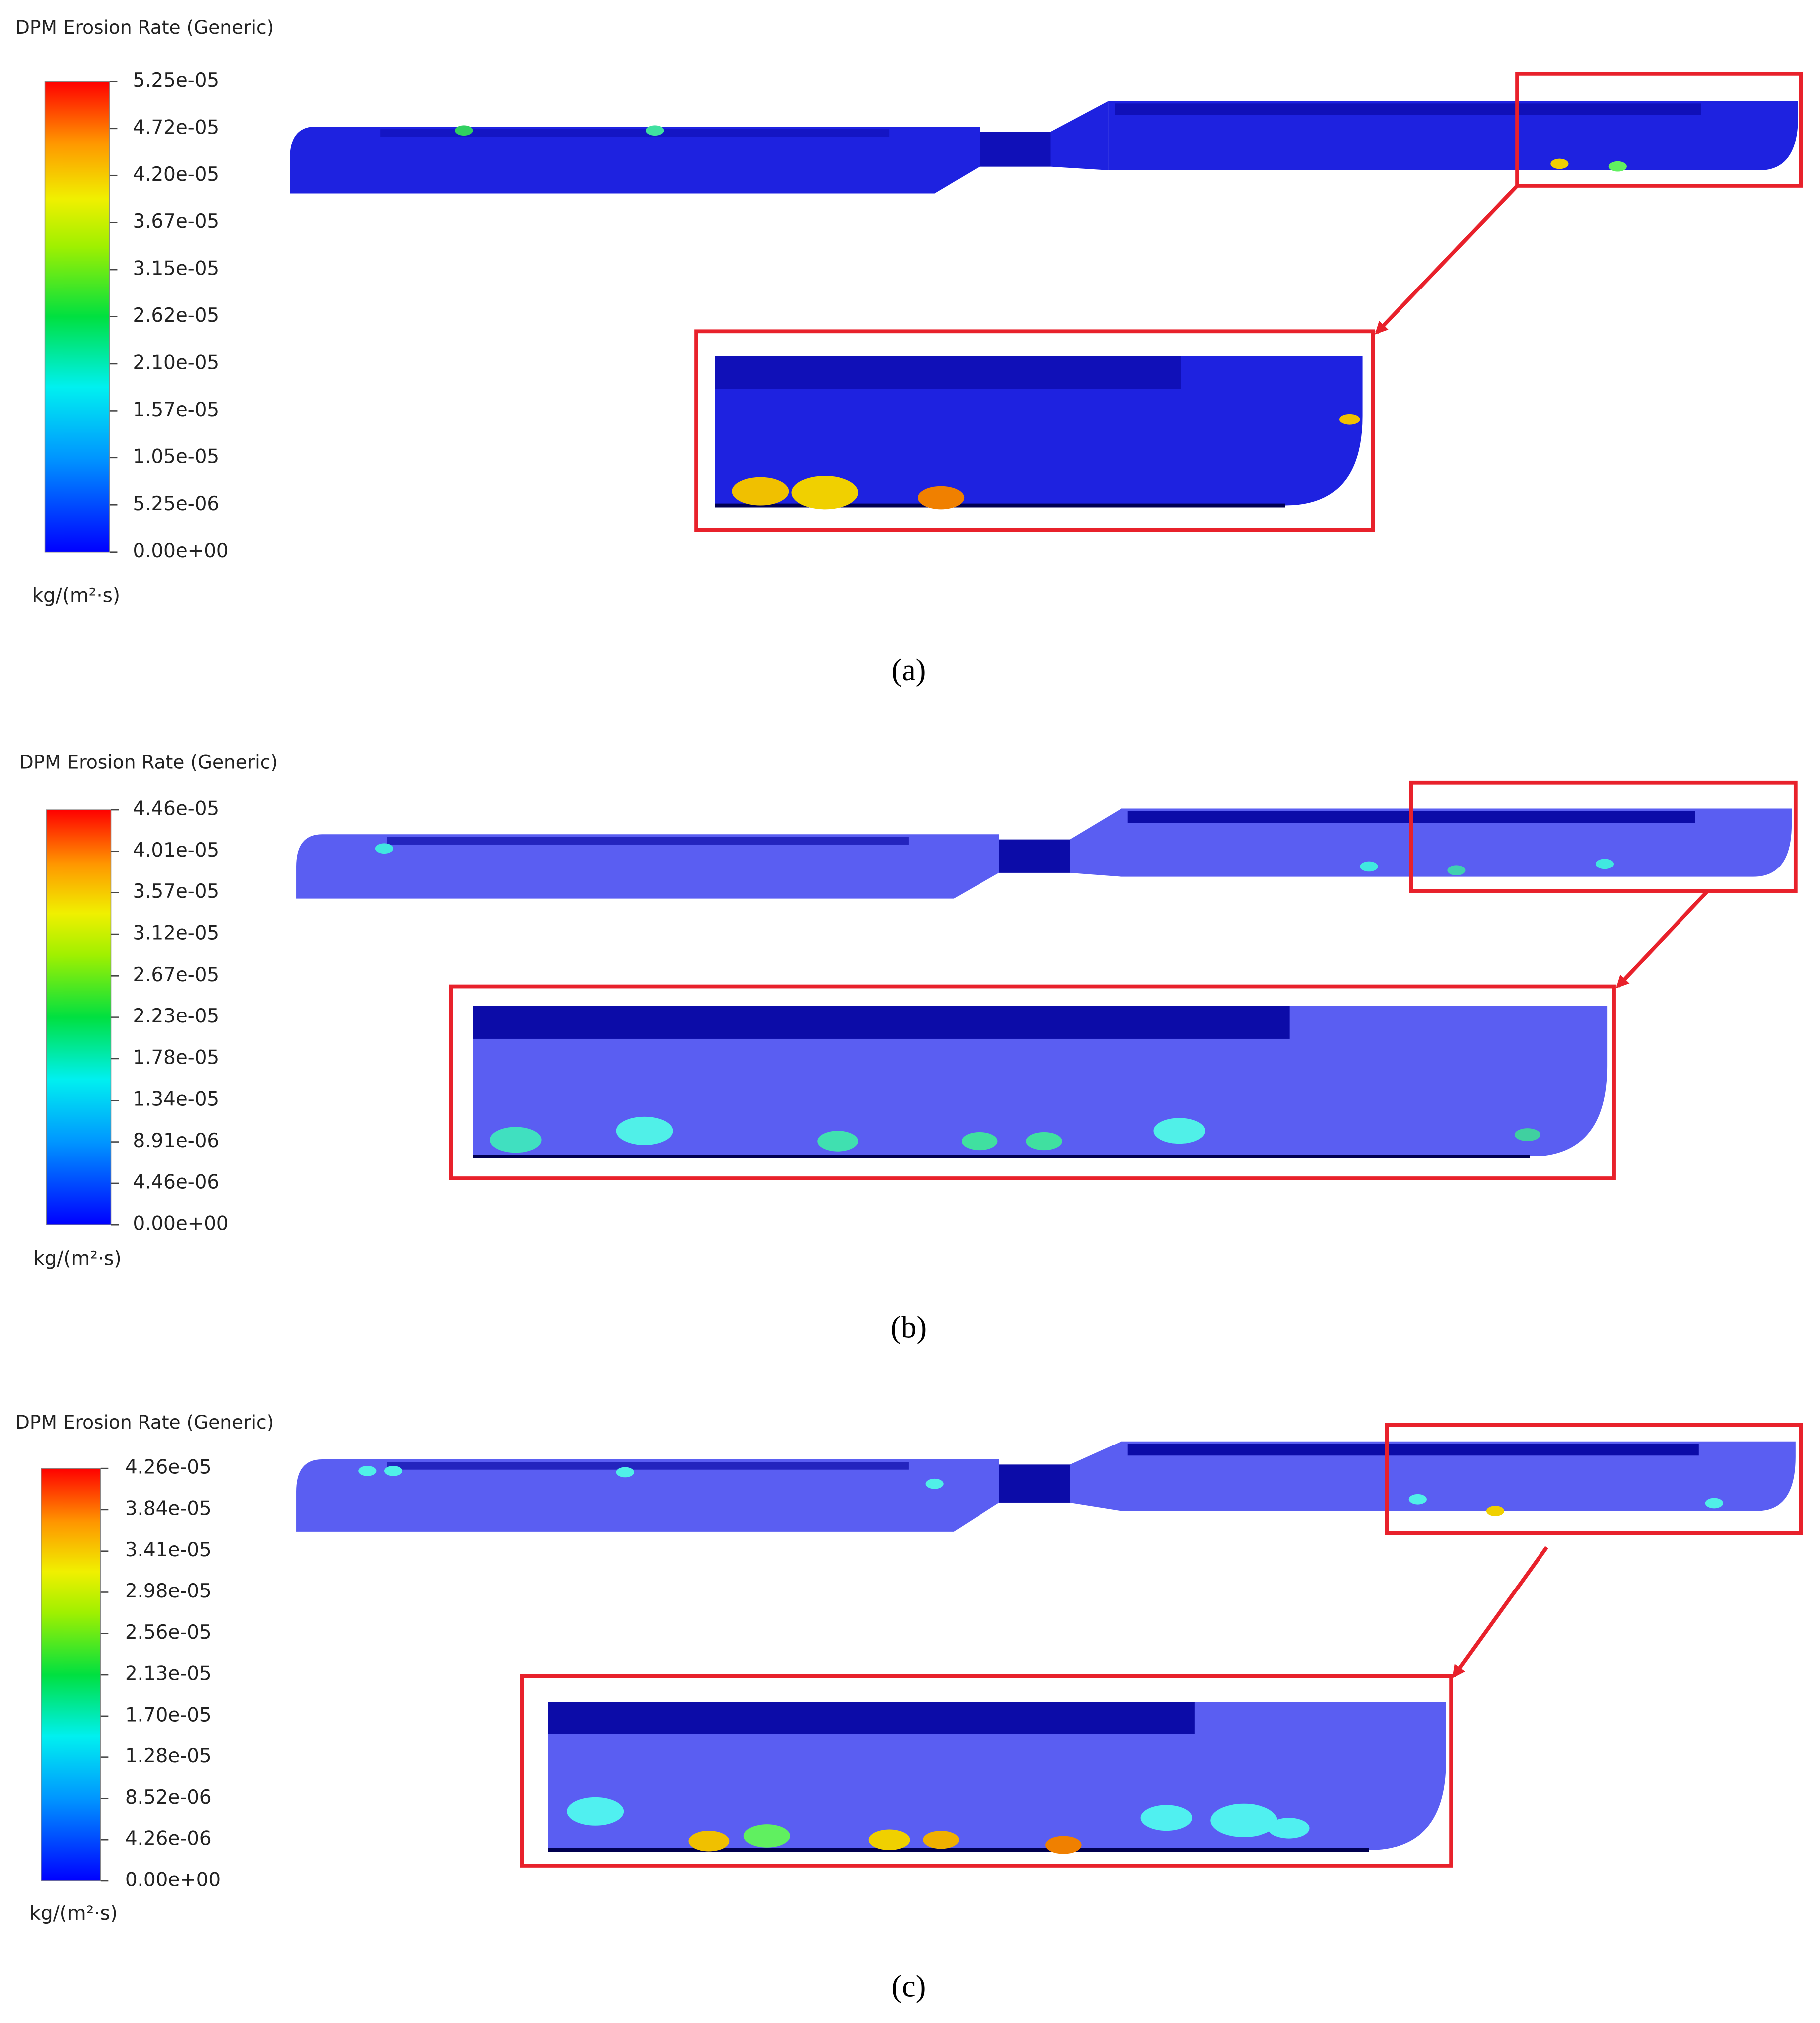  I want to click on colorbar-label: 1.28e-05, so click(168, 1756).